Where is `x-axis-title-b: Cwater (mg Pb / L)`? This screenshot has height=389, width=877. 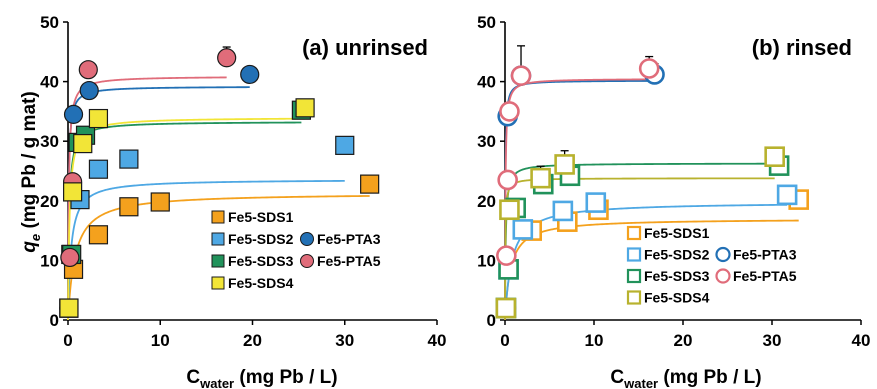
x-axis-title-b: Cwater (mg Pb / L) is located at coordinates (685, 378).